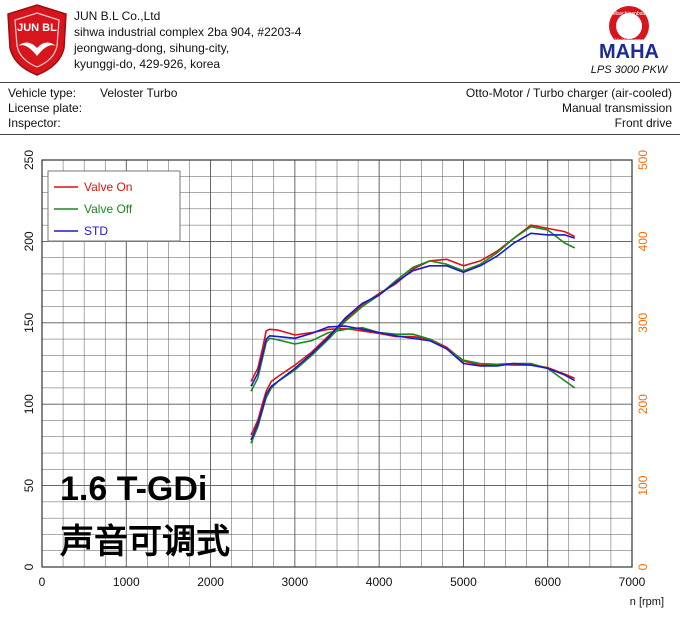 Image resolution: width=680 pixels, height=630 pixels. I want to click on x-tick-label: 0, so click(42, 582).